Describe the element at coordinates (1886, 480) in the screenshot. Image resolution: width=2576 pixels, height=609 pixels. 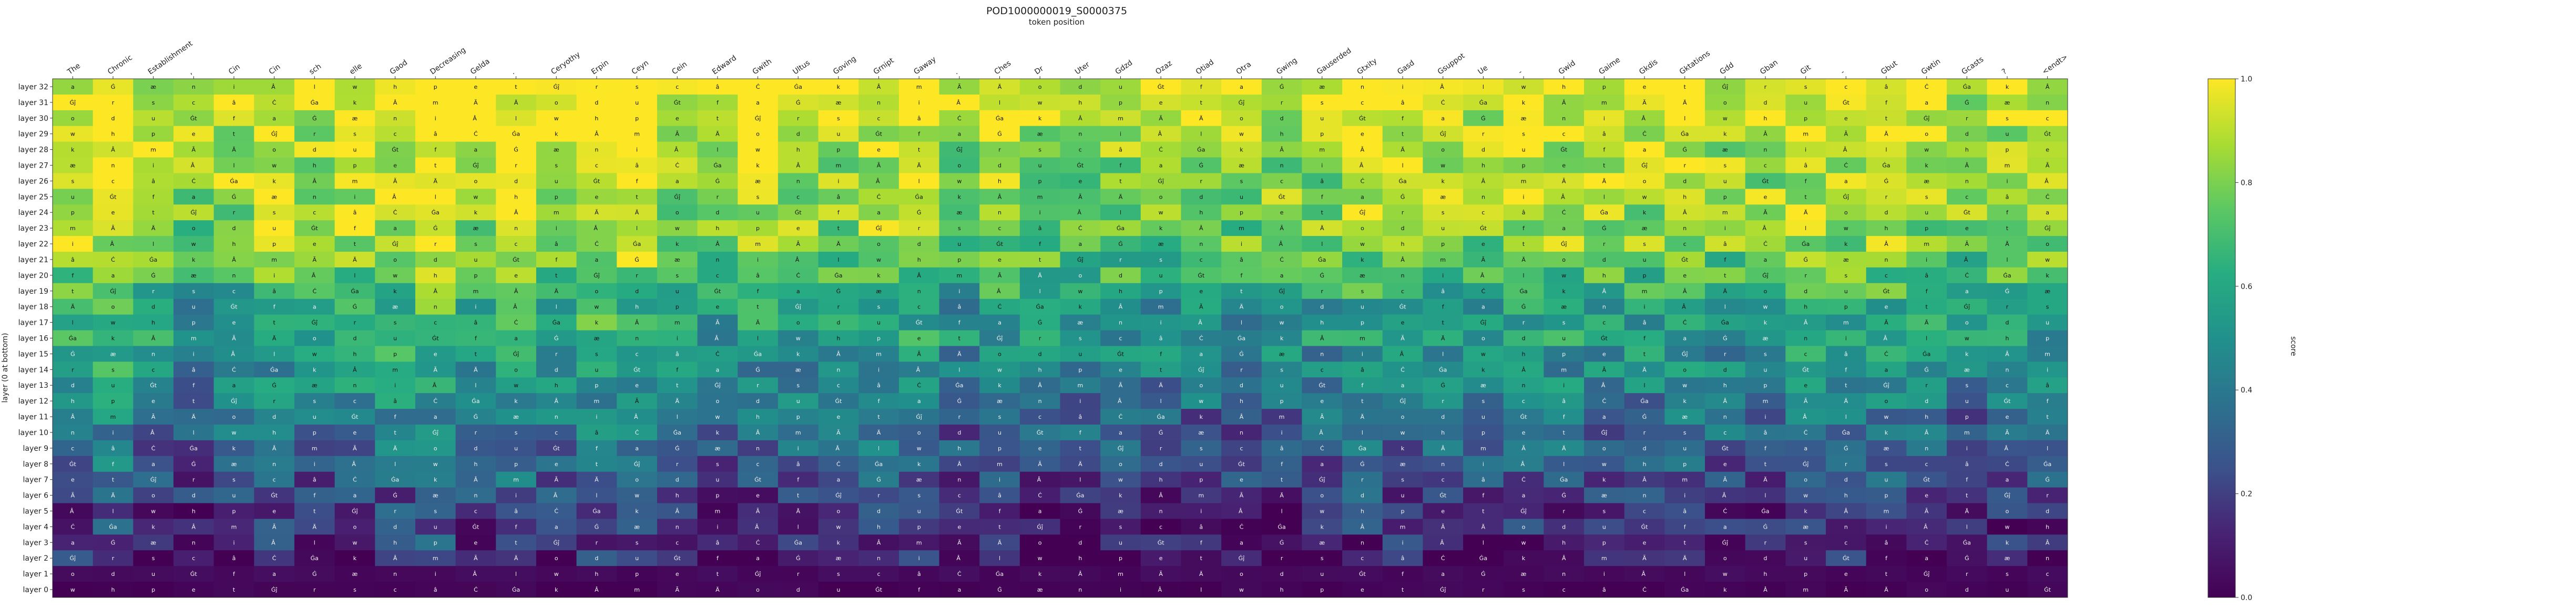
I see `cell-label: u` at that location.